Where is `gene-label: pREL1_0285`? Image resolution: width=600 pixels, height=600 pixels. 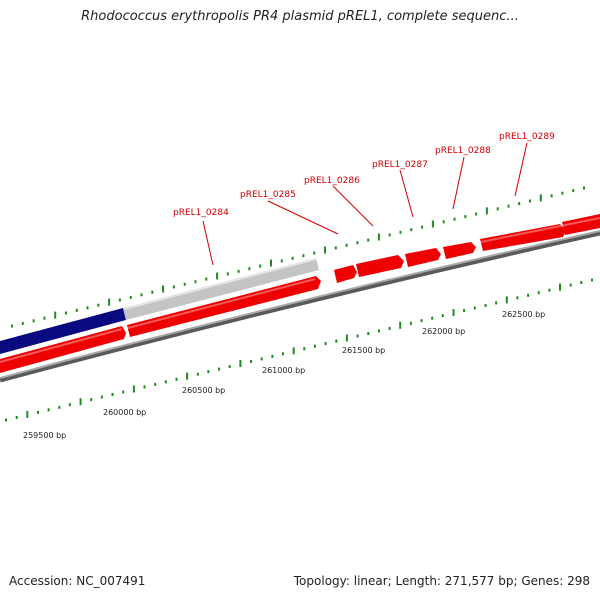
gene-label: pREL1_0285 is located at coordinates (268, 195).